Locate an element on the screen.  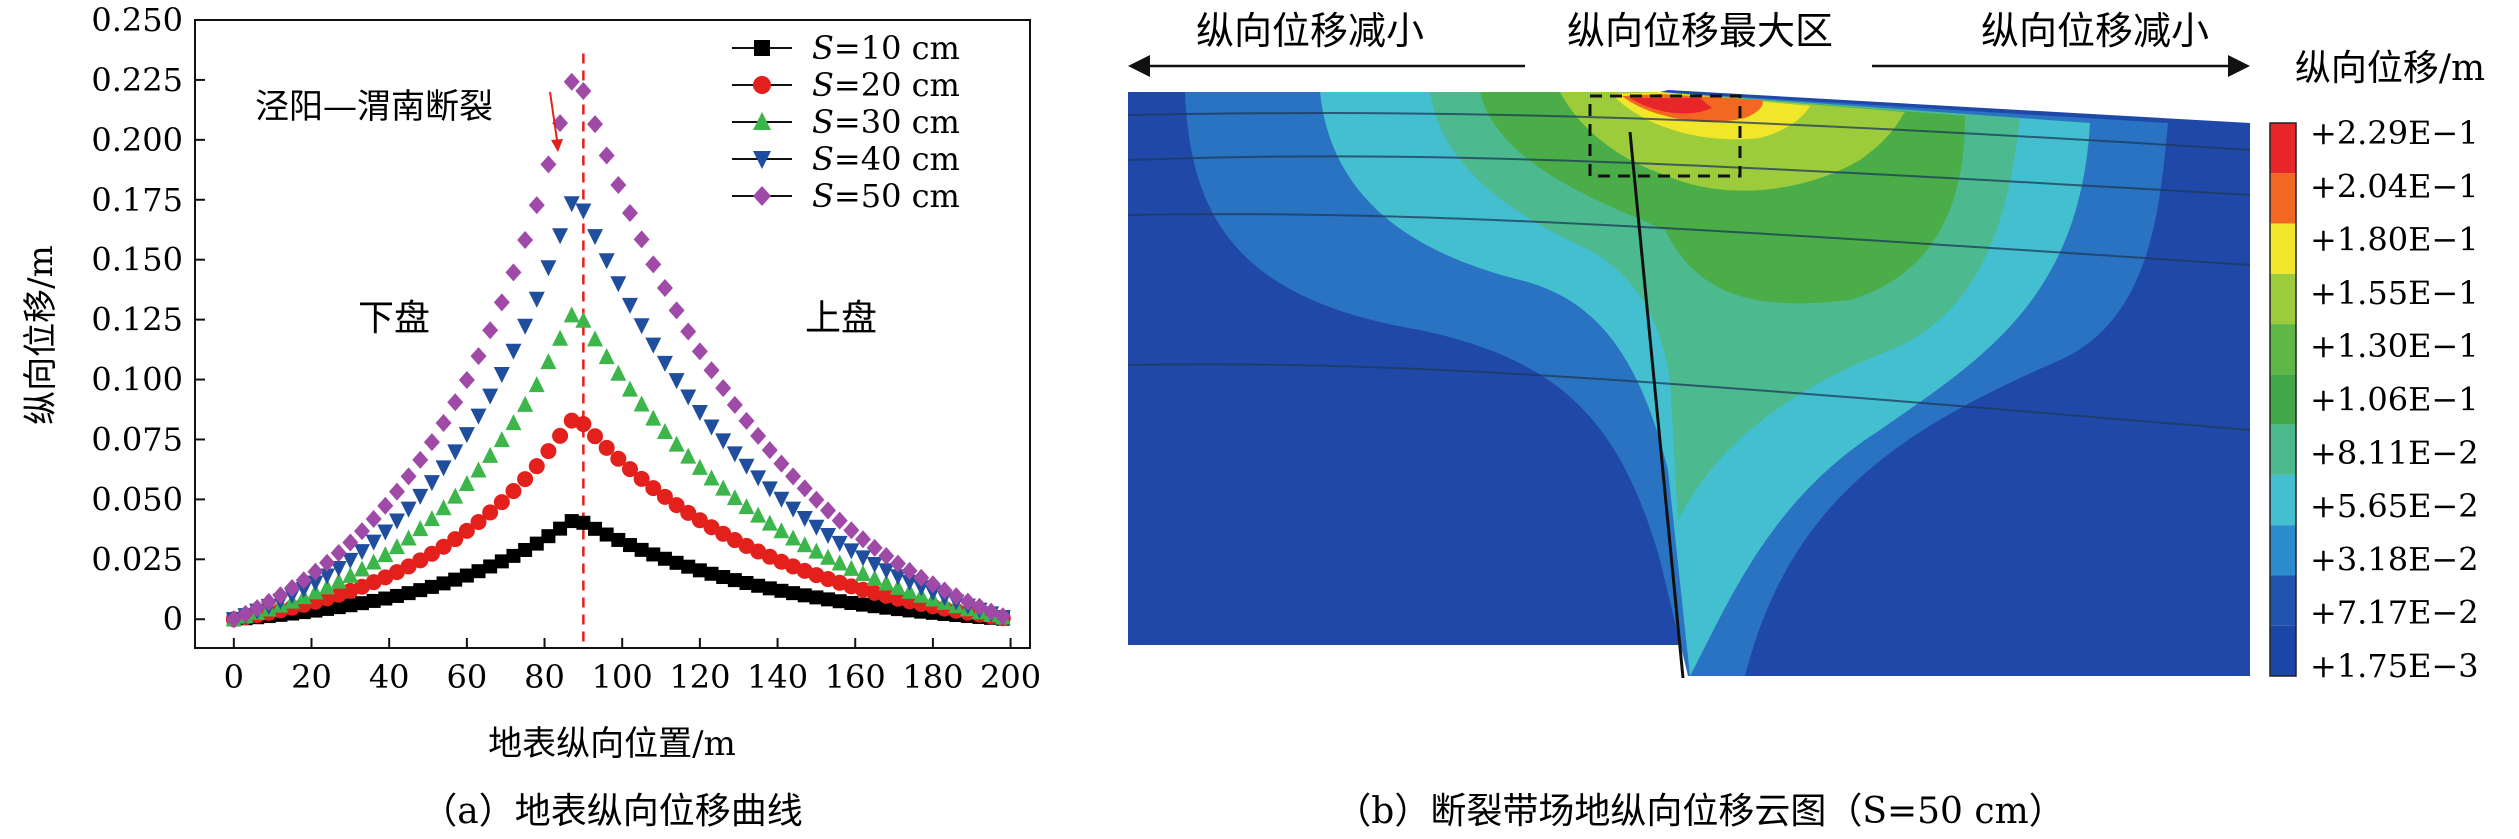
legend-label: S=10 cm is located at coordinates (886, 48).